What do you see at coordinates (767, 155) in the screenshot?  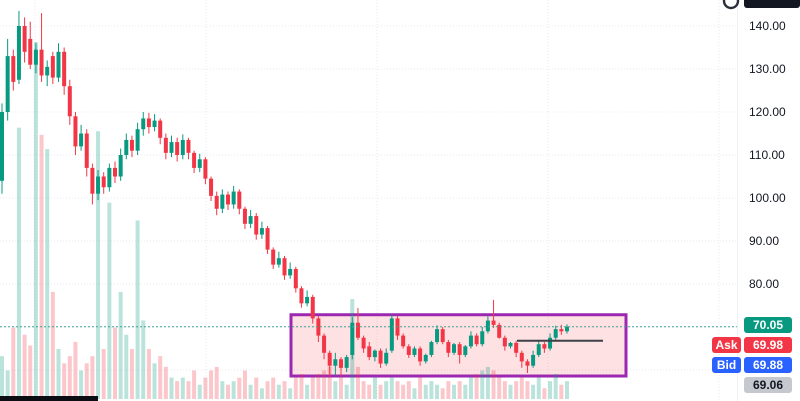 I see `price-axis-label: 110.00` at bounding box center [767, 155].